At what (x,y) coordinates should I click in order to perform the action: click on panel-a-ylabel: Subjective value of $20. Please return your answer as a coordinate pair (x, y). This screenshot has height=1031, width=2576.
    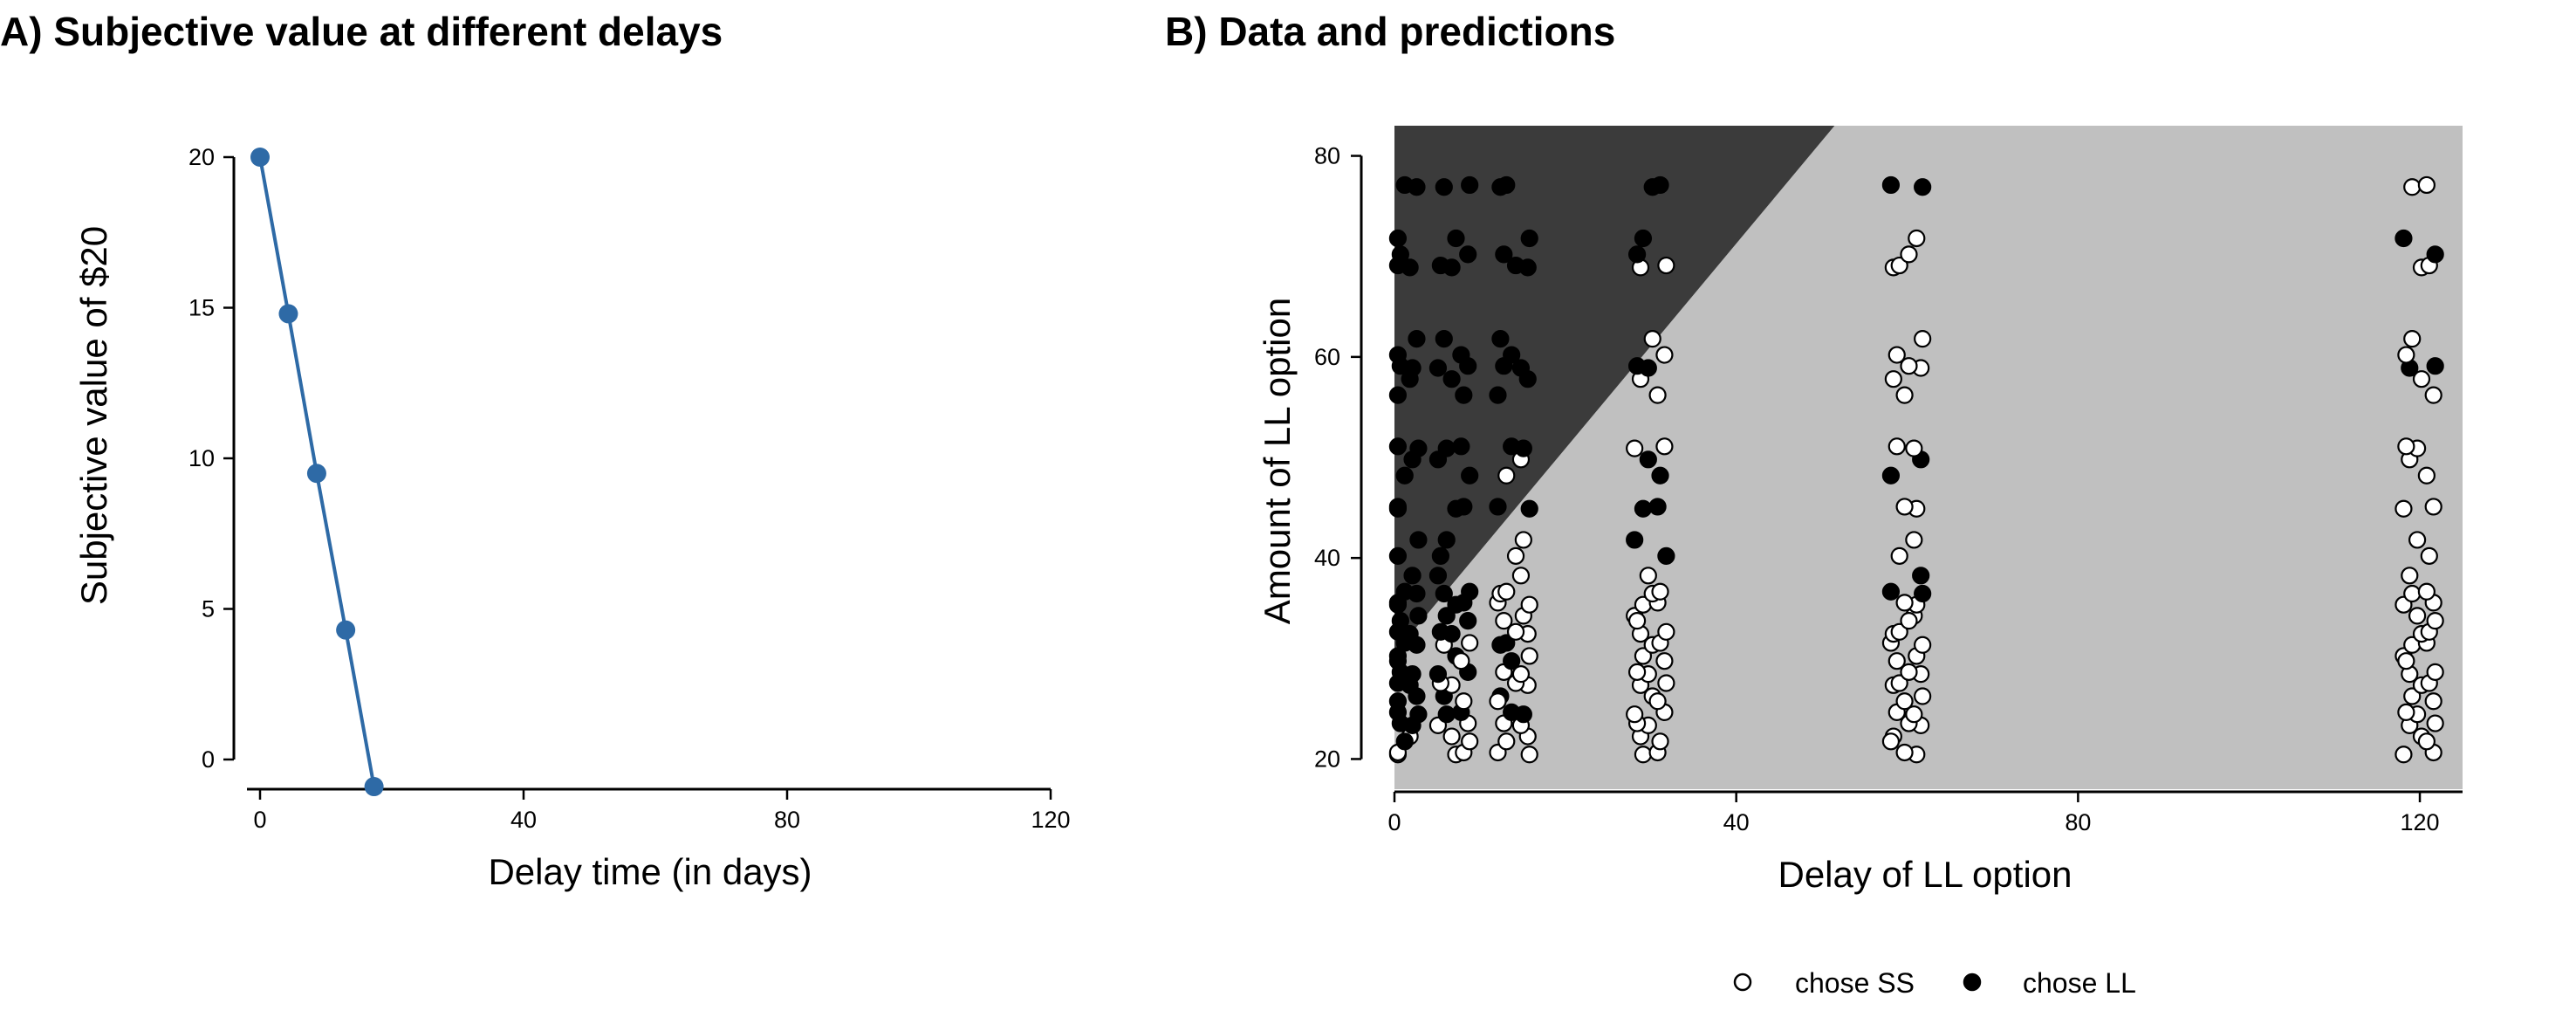
    Looking at the image, I should click on (93, 415).